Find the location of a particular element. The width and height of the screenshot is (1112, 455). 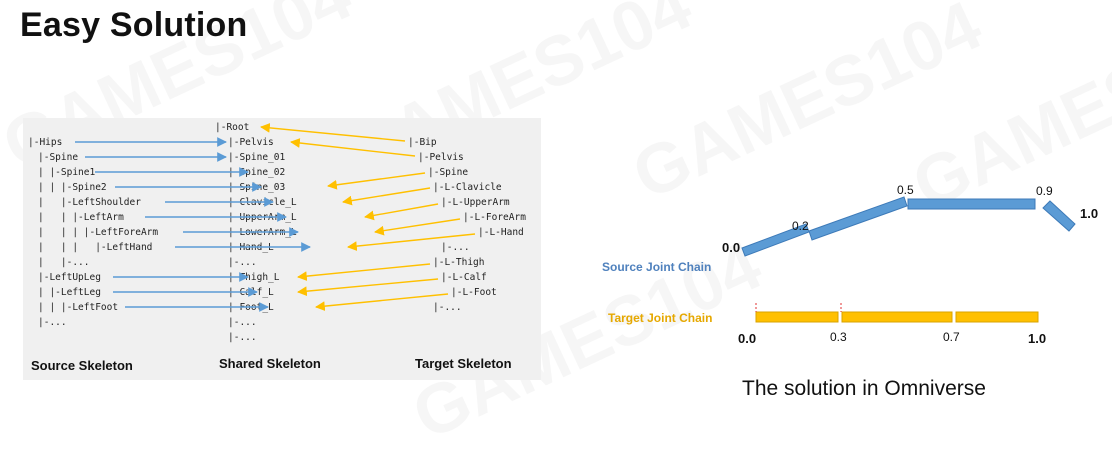

shared-joint: |-Spine_01 is located at coordinates (256, 157).